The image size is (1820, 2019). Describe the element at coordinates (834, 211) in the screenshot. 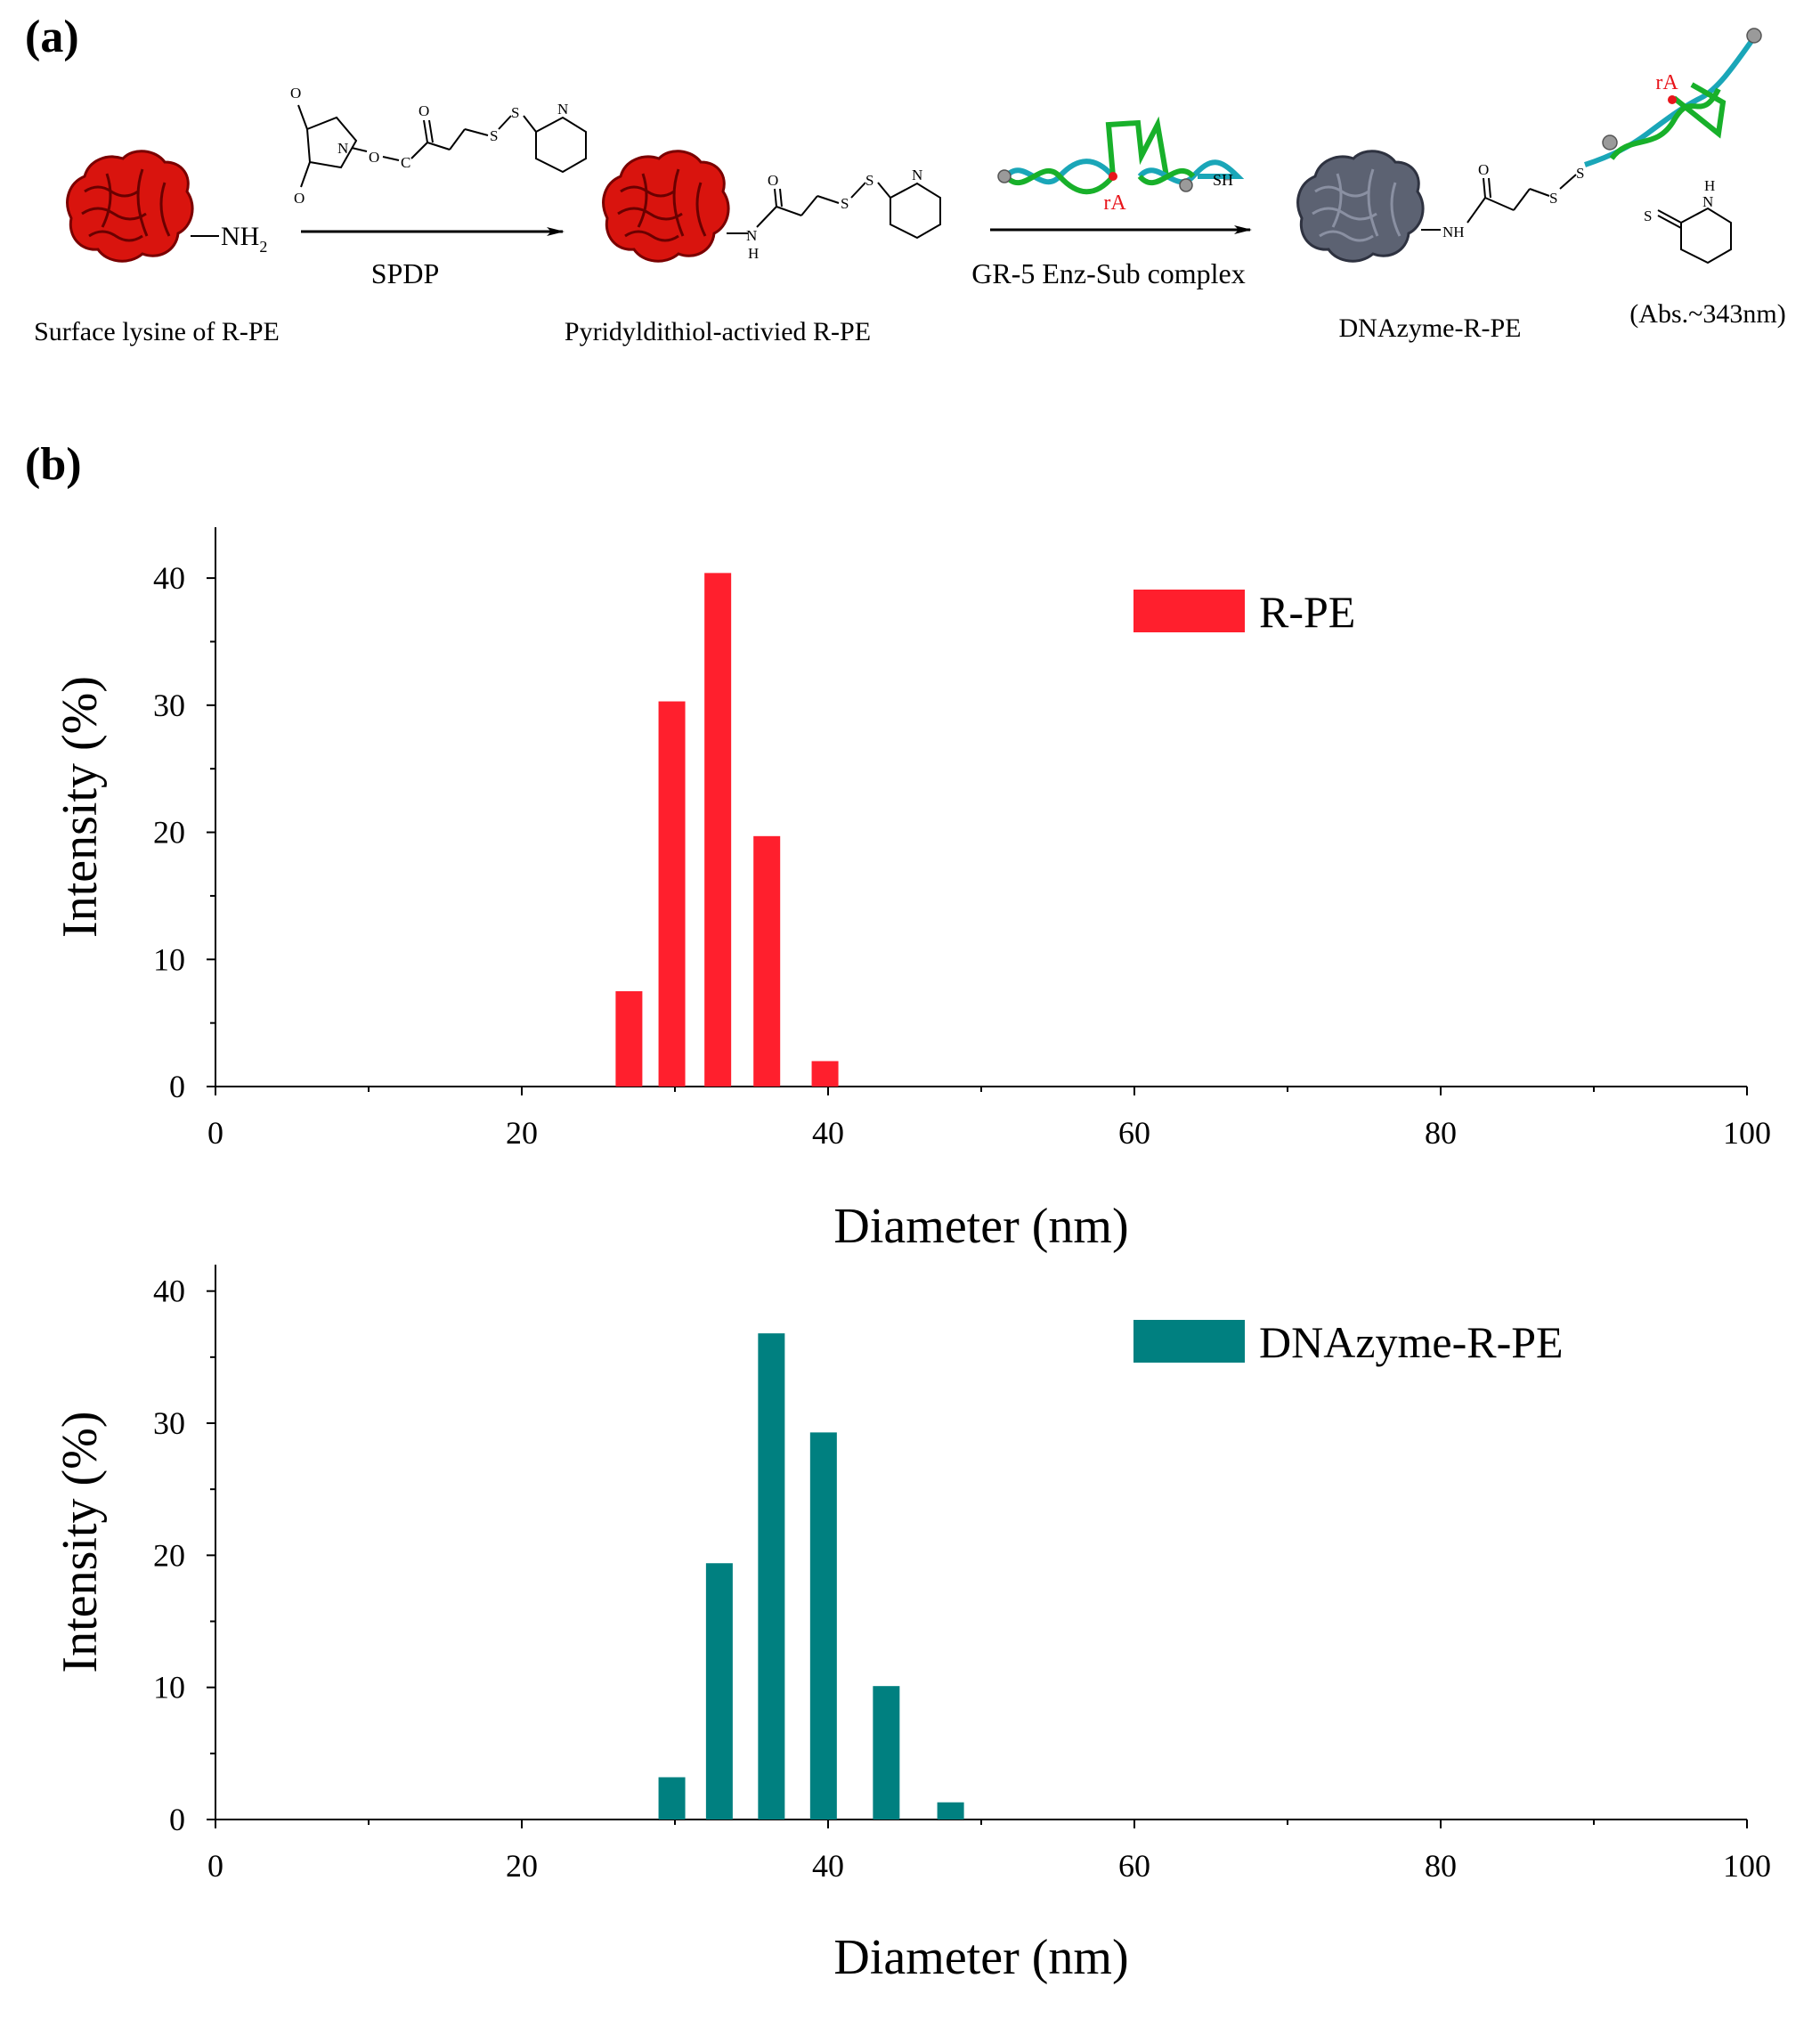

I see `pdp-linker-icon` at that location.